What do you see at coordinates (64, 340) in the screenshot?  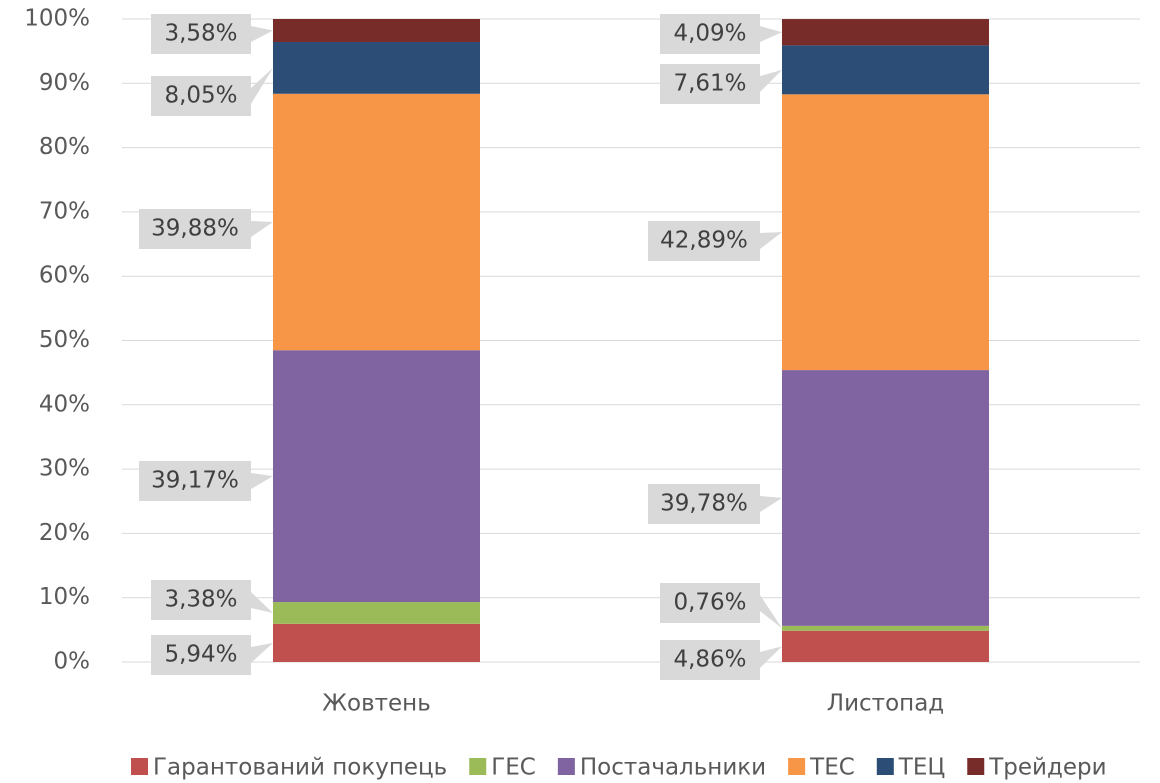 I see `y-tick-label: 50%` at bounding box center [64, 340].